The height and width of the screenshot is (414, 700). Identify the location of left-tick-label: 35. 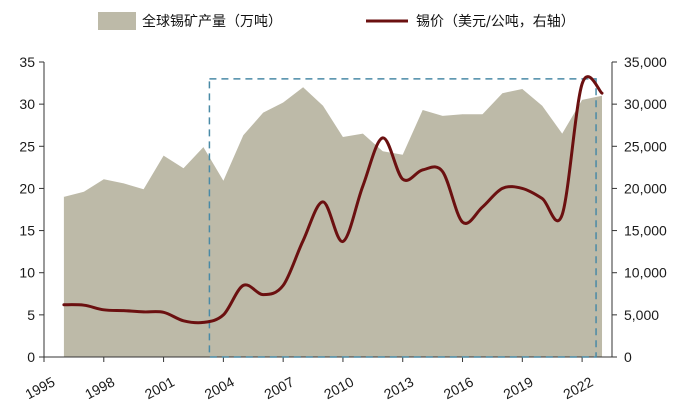
(27, 62).